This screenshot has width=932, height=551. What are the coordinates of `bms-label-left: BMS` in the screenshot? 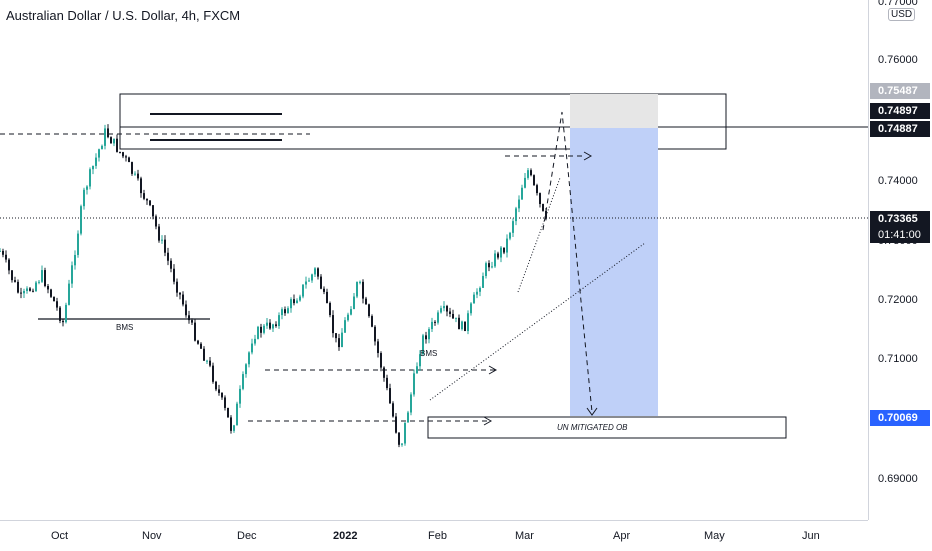 It's located at (125, 327).